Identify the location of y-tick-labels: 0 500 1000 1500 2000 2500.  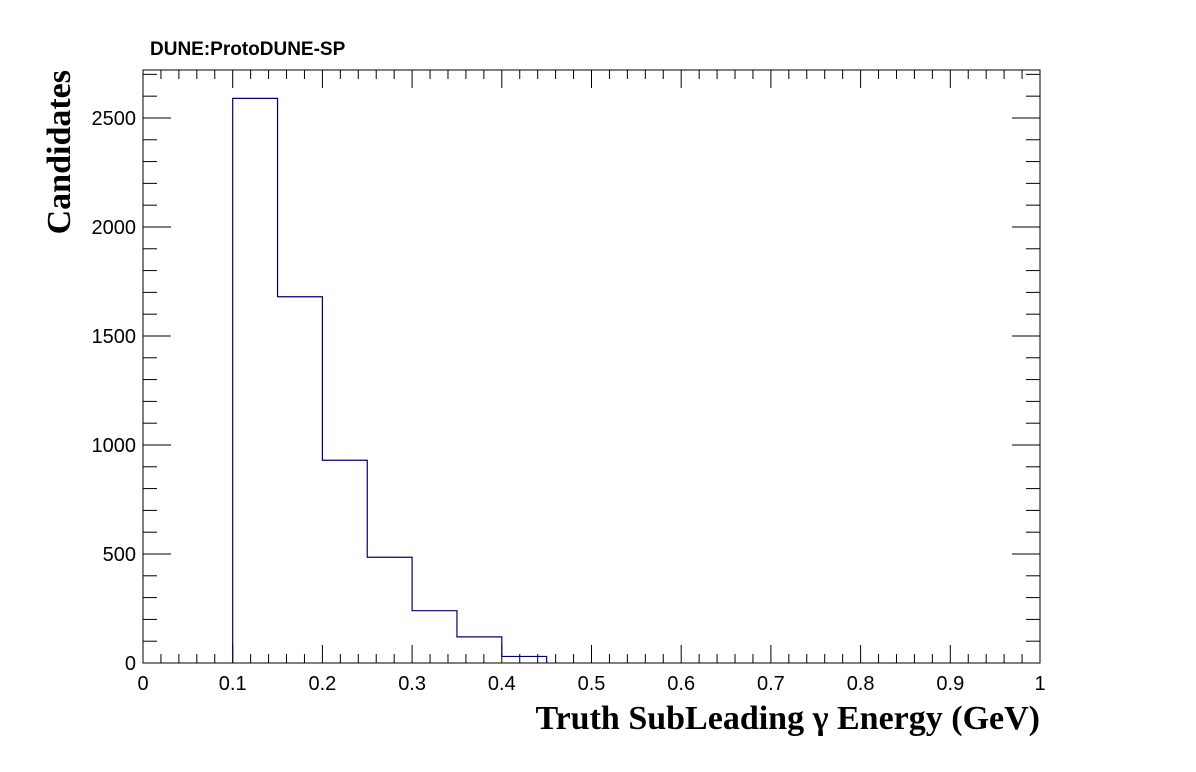
(114, 391).